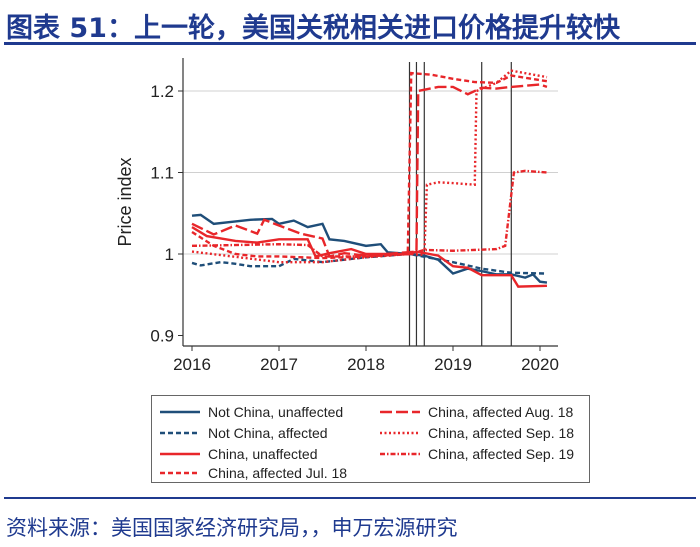 The image size is (700, 547). What do you see at coordinates (453, 364) in the screenshot?
I see `x-tick-label: 2019` at bounding box center [453, 364].